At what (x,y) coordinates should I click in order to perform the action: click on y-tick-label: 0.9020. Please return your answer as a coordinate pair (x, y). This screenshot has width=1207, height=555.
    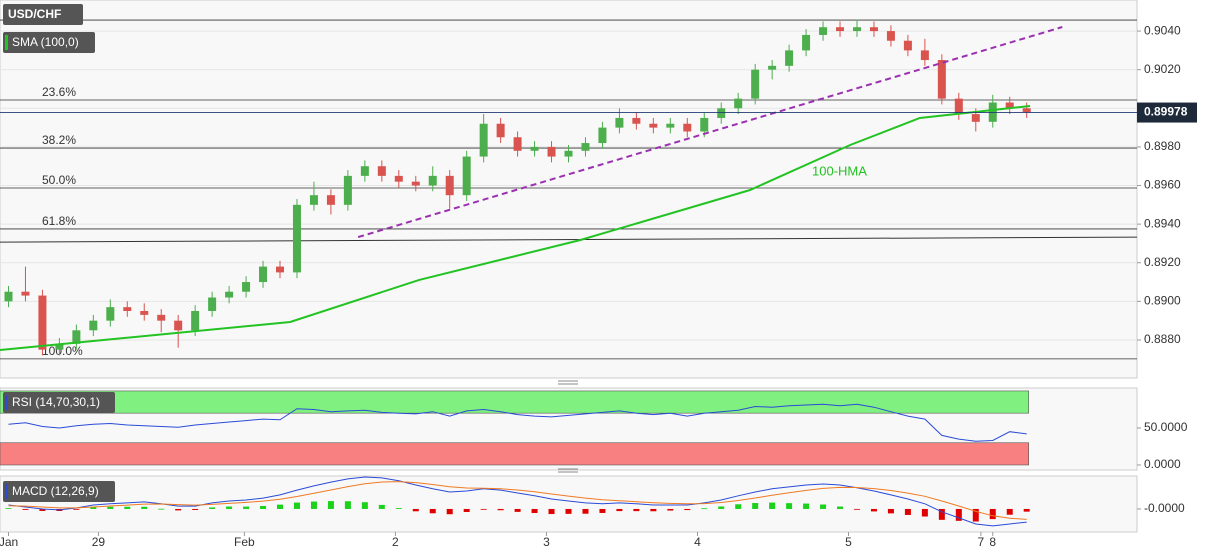
    Looking at the image, I should click on (1162, 69).